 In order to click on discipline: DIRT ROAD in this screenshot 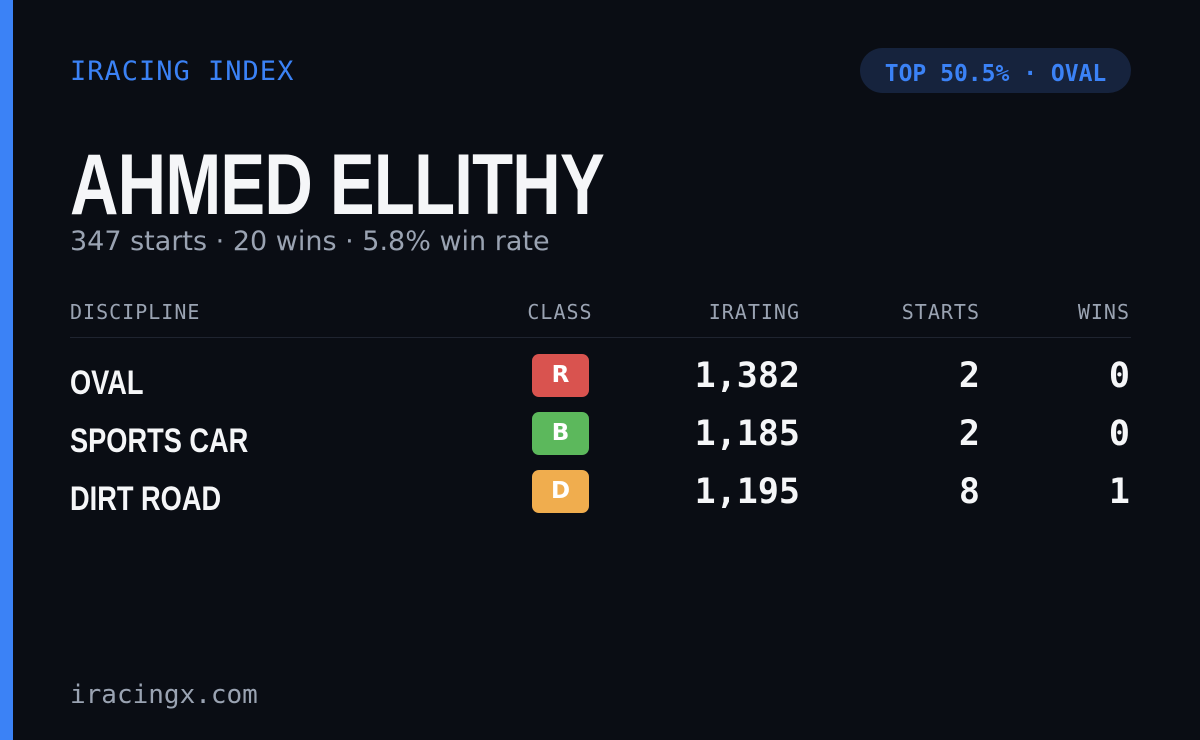, I will do `click(146, 499)`.